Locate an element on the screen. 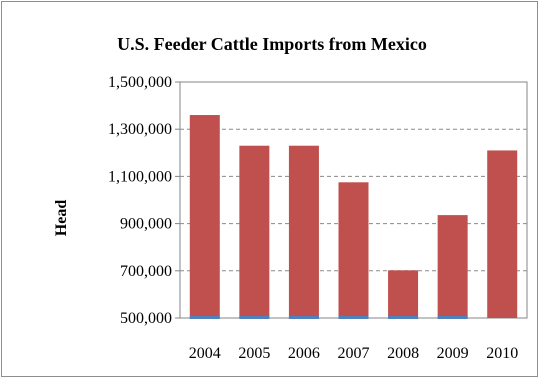 This screenshot has width=540, height=378. y-tick-label: 700,000 is located at coordinates (146, 271).